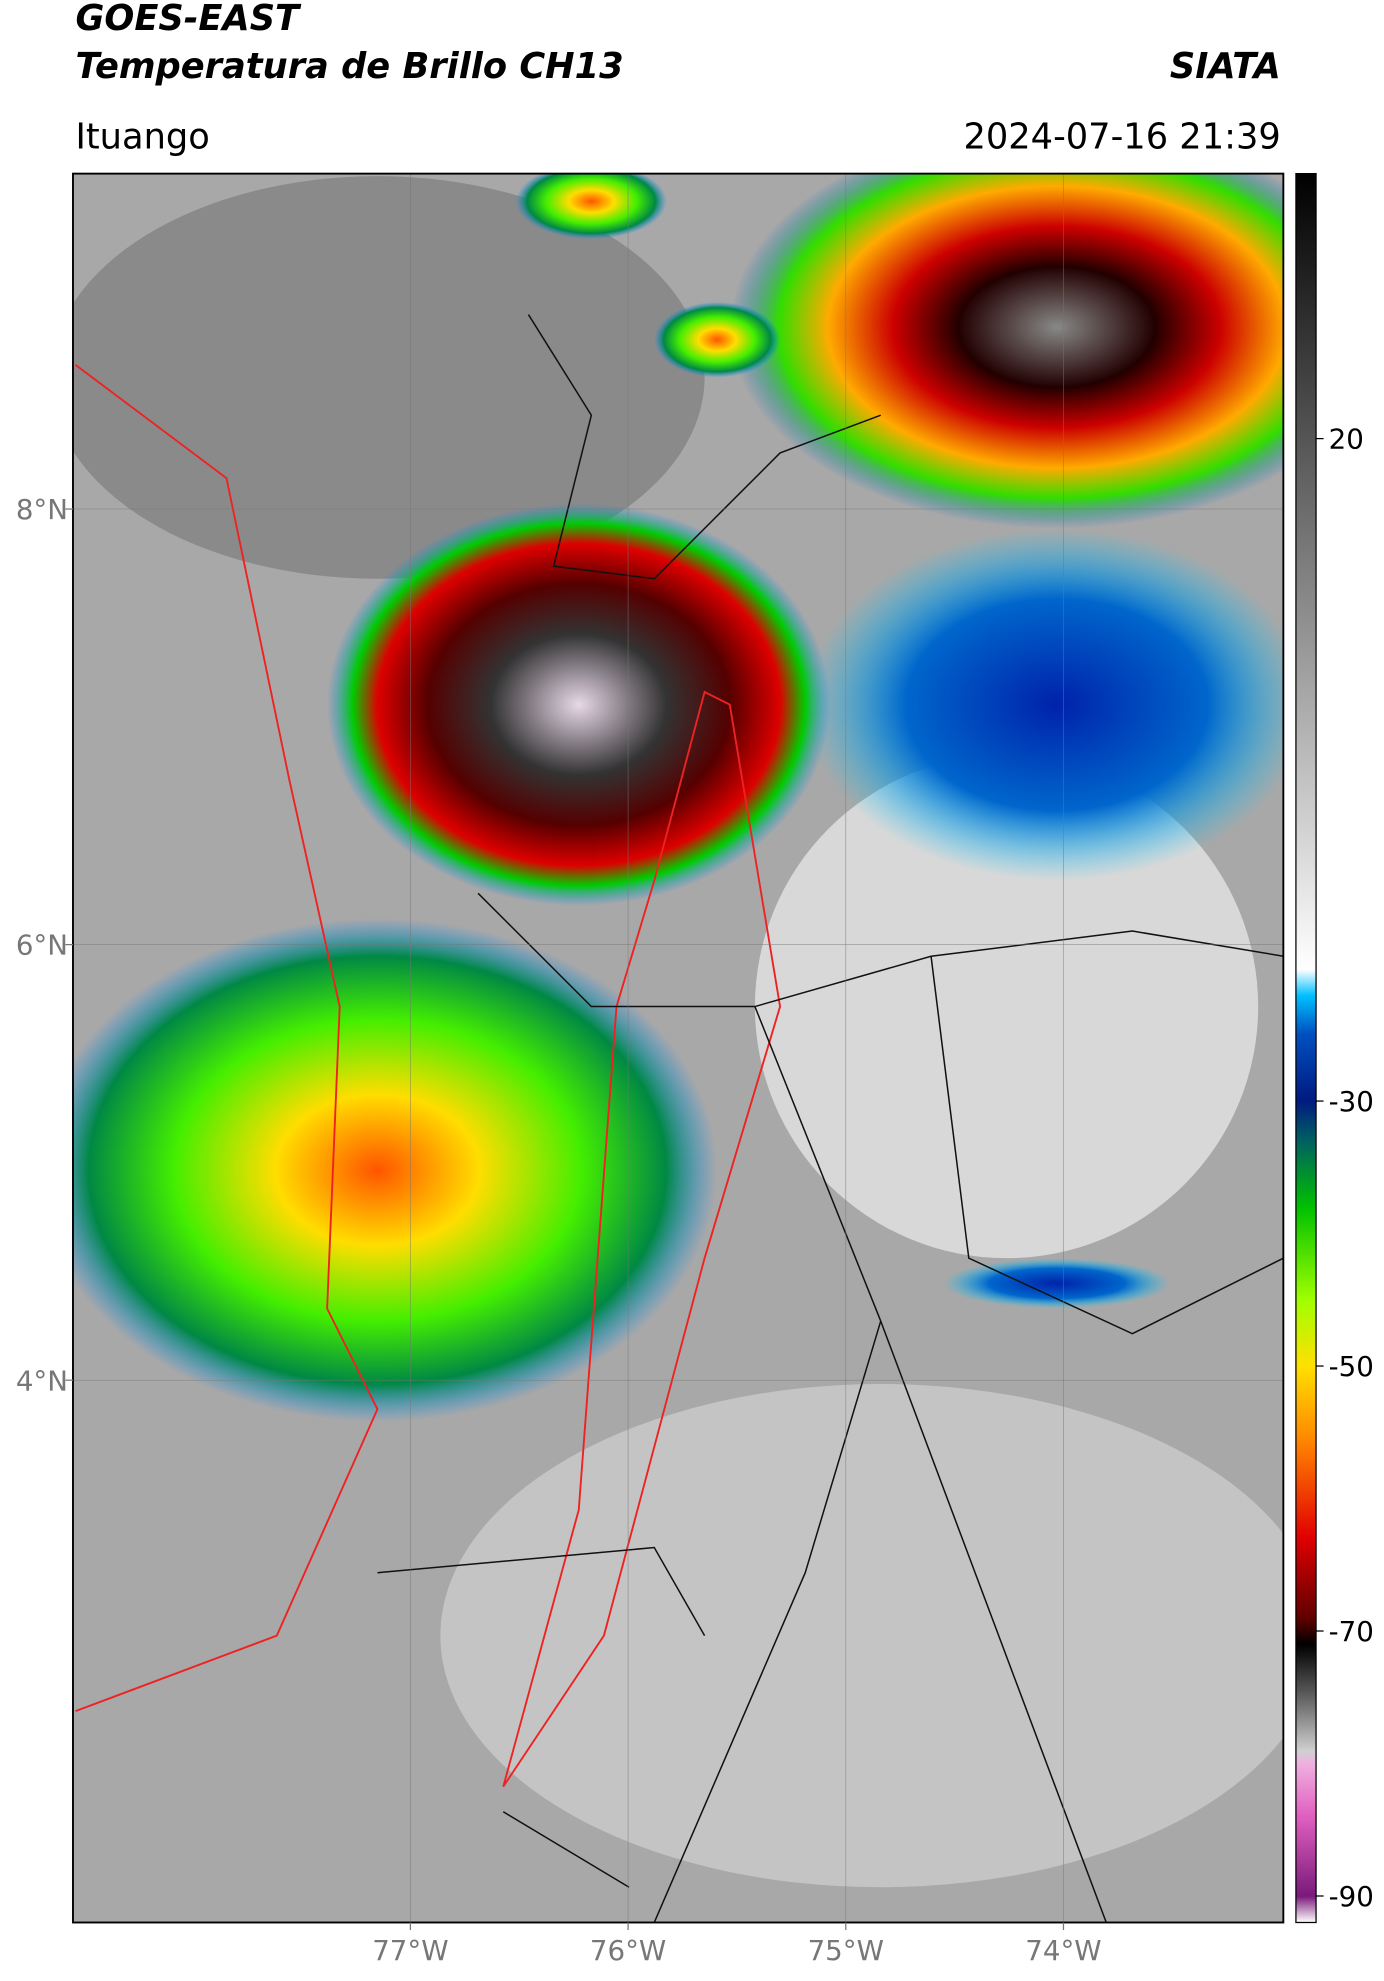  Describe the element at coordinates (846, 1950) in the screenshot. I see `x-tick-label: 75°W` at that location.